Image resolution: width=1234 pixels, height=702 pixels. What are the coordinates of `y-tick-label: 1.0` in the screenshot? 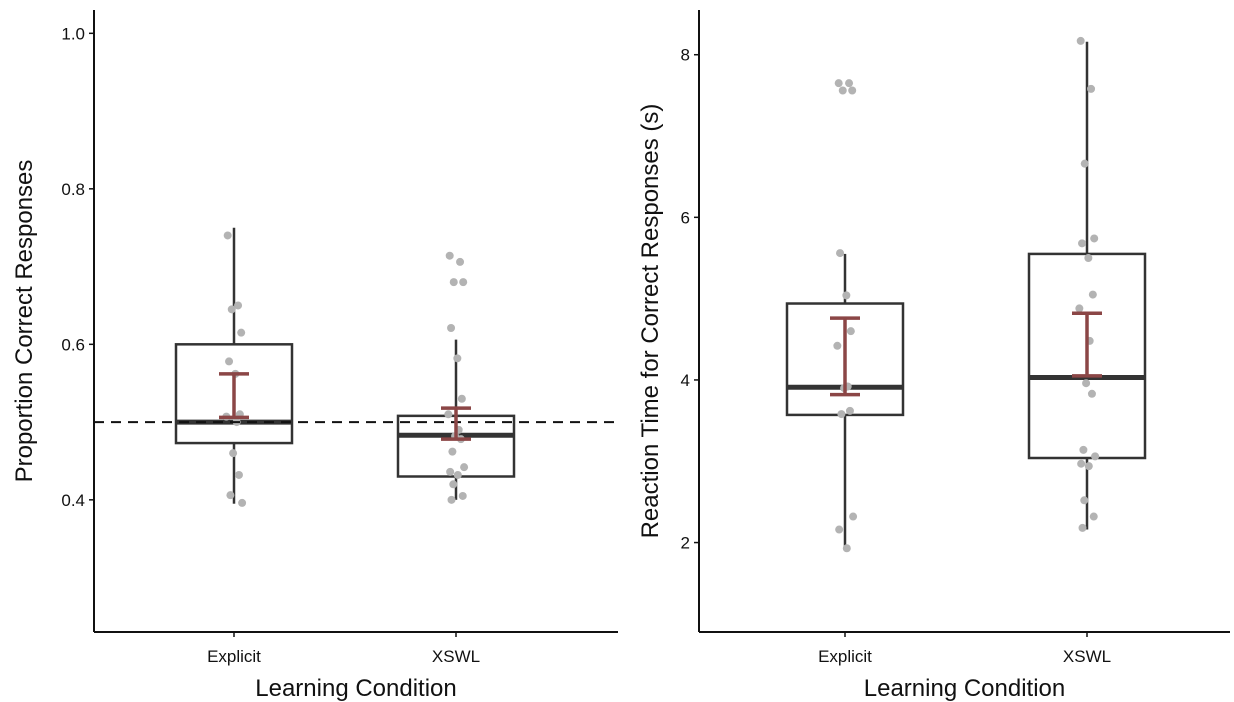 It's located at (73, 33).